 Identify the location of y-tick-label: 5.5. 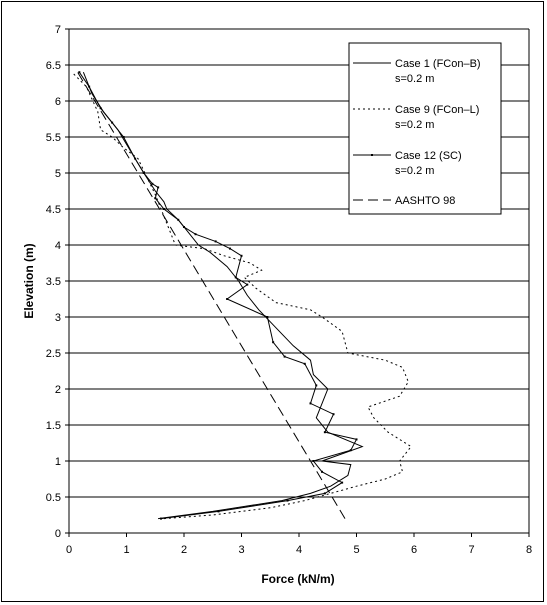
(53, 138).